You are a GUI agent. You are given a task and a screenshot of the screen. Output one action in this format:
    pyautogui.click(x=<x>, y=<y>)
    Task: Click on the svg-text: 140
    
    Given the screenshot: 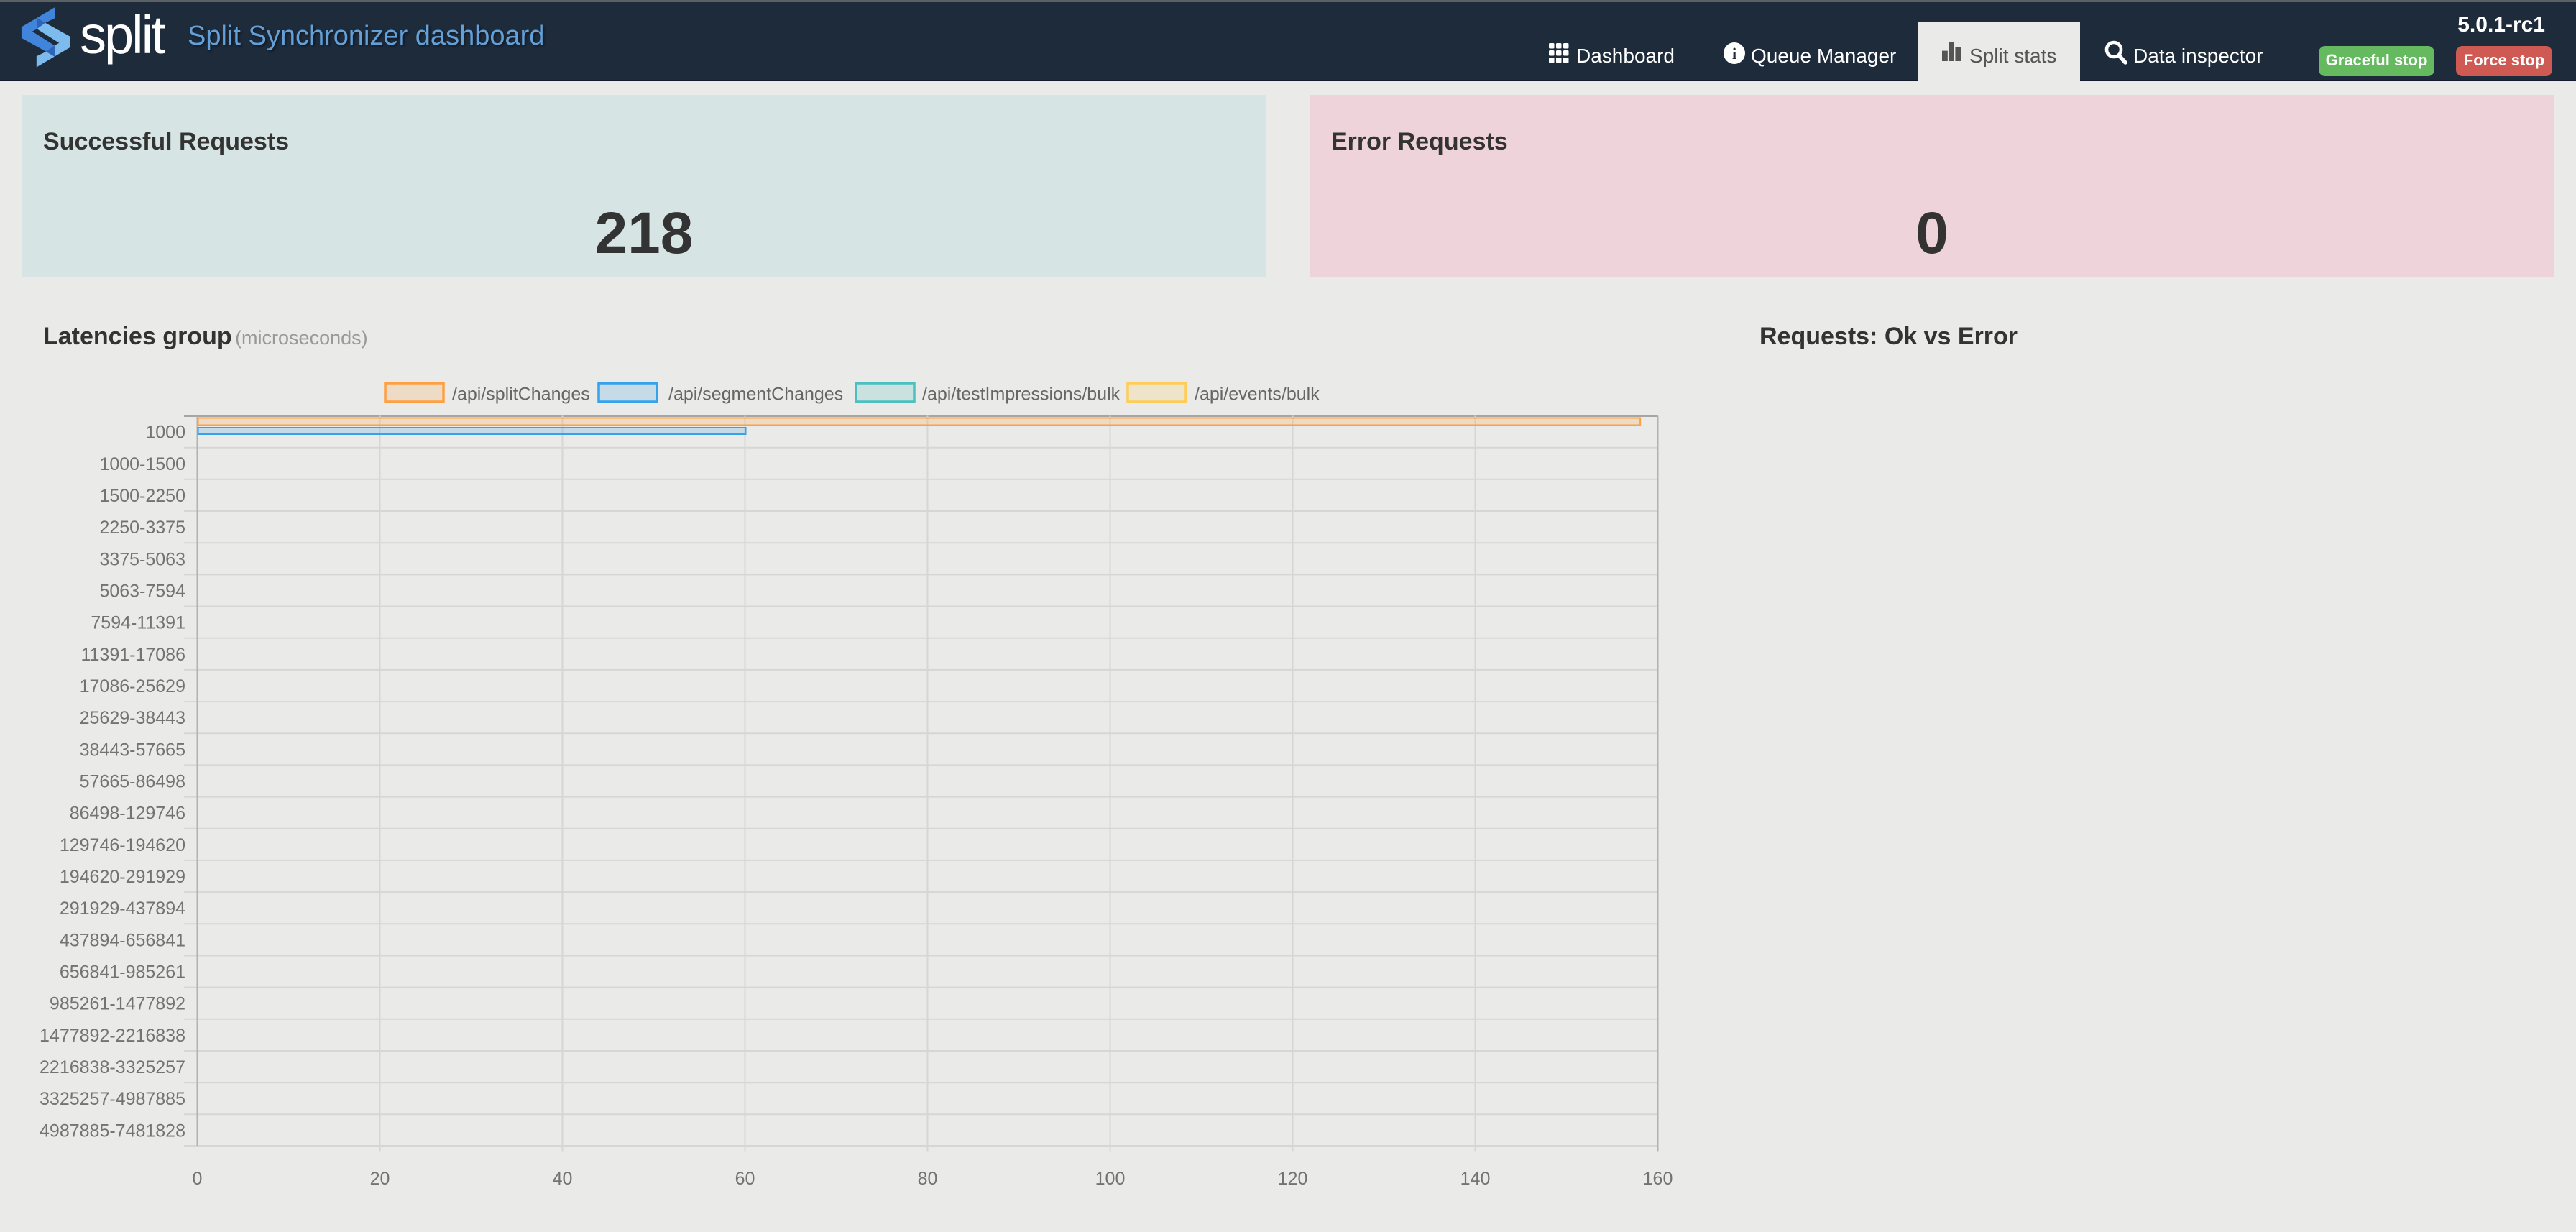 What is the action you would take?
    pyautogui.click(x=1475, y=1179)
    